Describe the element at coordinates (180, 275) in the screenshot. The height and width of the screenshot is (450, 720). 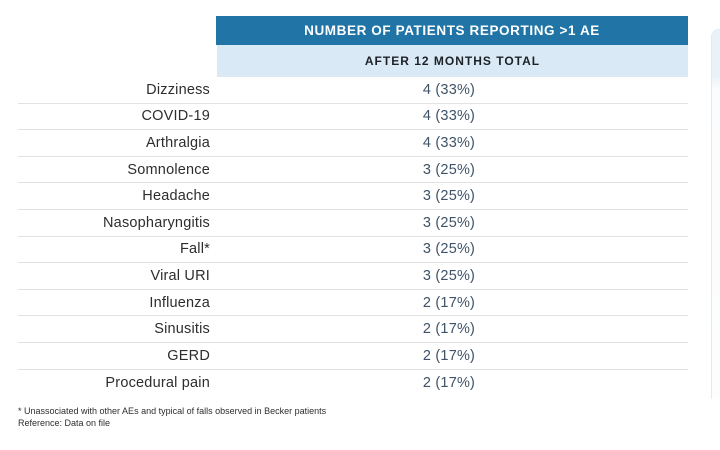
I see `ae-label: Viral URI` at that location.